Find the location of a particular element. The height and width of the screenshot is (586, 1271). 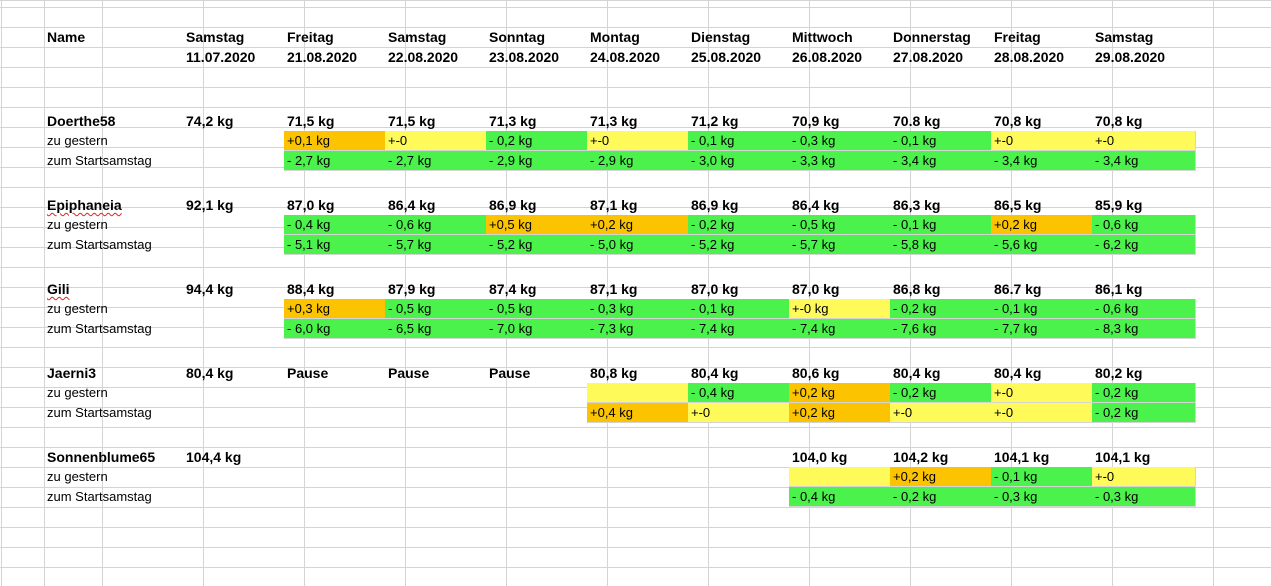

column-header-date: 24.08.2020 is located at coordinates (625, 57).